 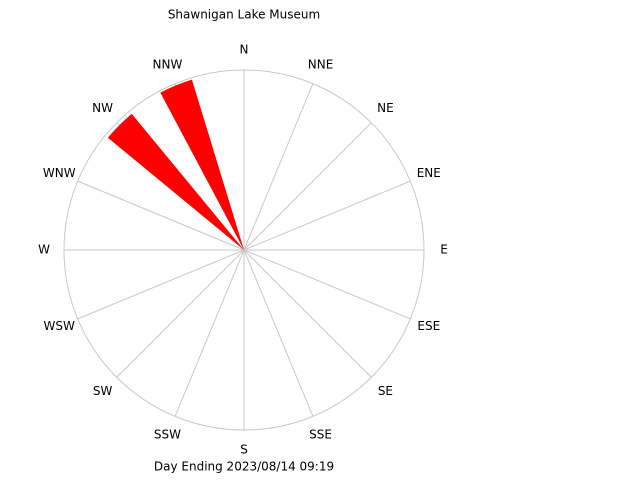 I want to click on direction-label: ENE, so click(x=429, y=173).